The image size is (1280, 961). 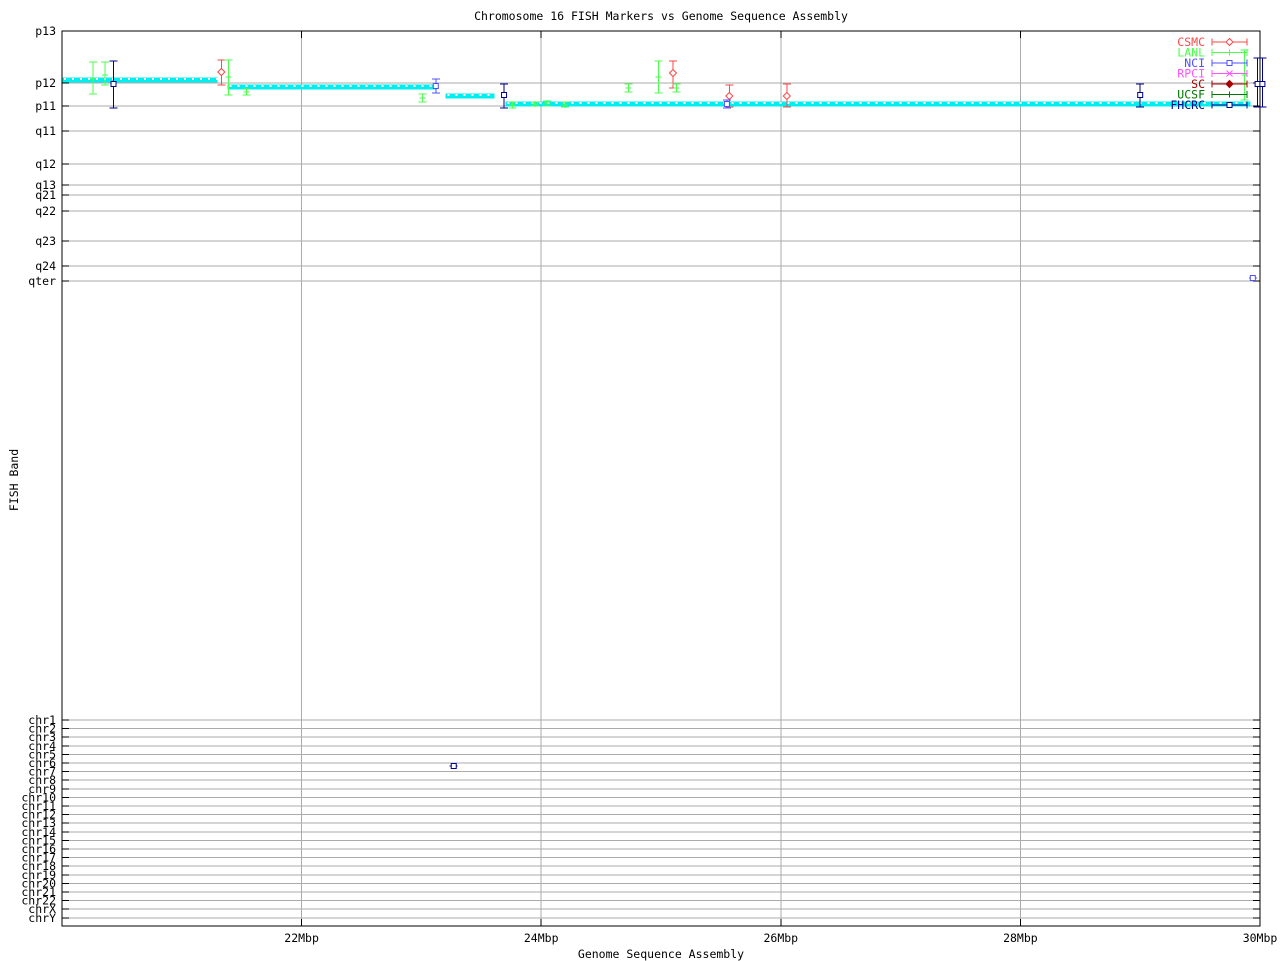 What do you see at coordinates (45, 185) in the screenshot?
I see `band-label: q13` at bounding box center [45, 185].